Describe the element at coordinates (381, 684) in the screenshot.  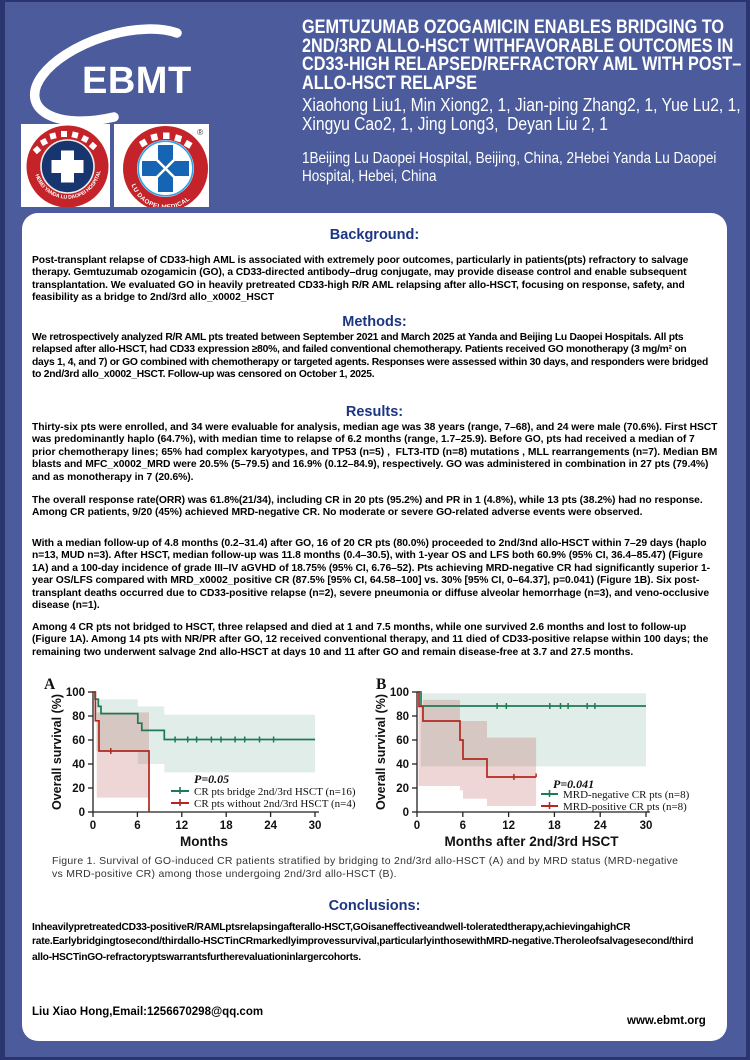
I see `svg-text: B` at that location.